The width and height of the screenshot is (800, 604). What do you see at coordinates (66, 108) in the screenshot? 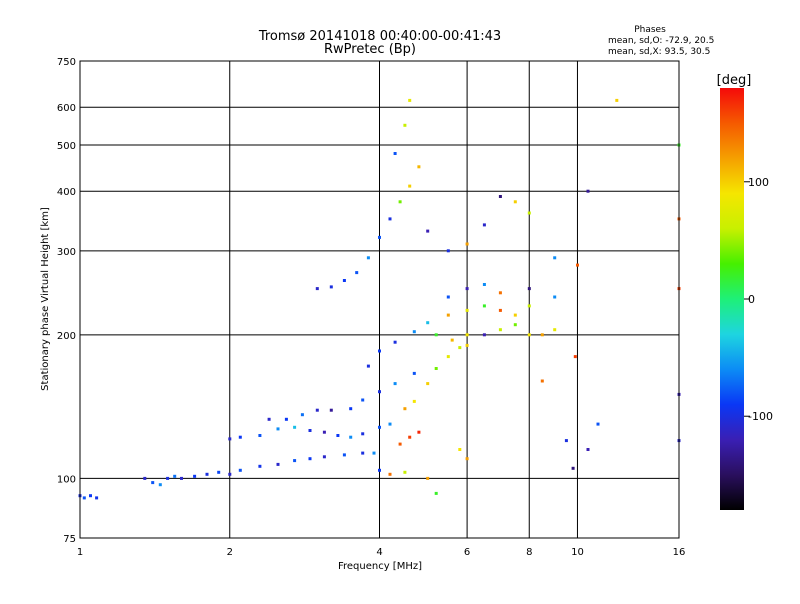
I see `y-tick-label: 600` at bounding box center [66, 108].